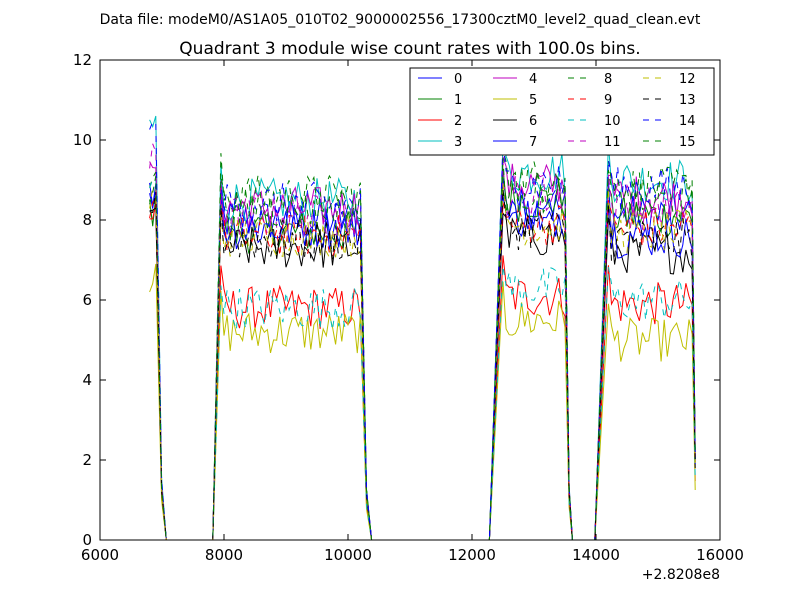  What do you see at coordinates (87, 300) in the screenshot?
I see `y-tick-label: 6` at bounding box center [87, 300].